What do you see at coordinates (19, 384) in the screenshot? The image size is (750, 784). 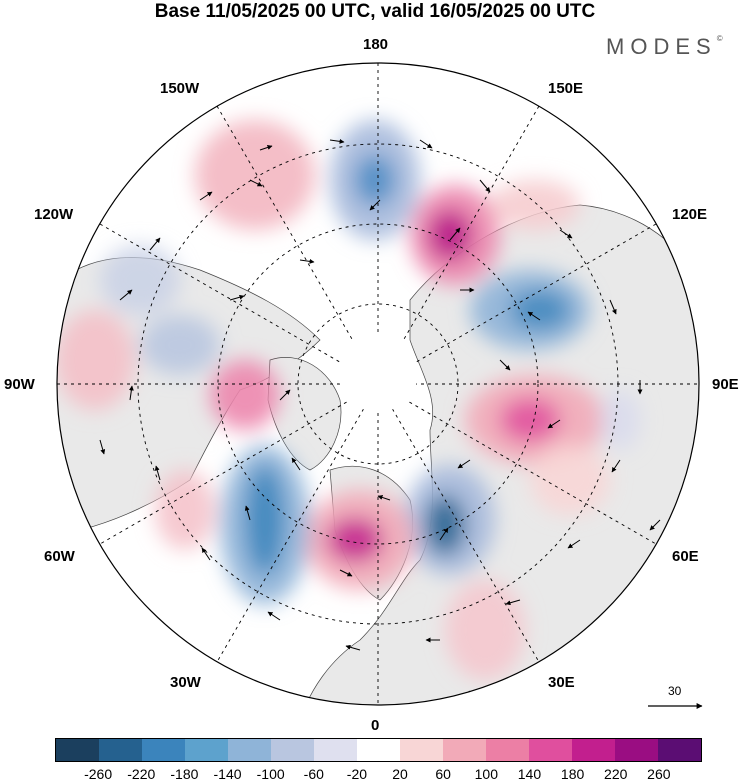 I see `lon-label-90w: 90W` at bounding box center [19, 384].